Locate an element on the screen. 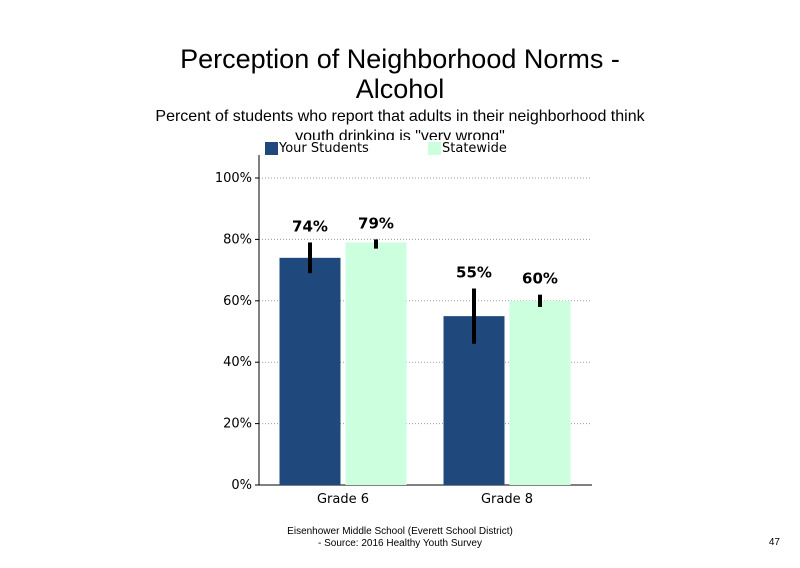  x-tick-label-grade-8: Grade 8 is located at coordinates (507, 499).